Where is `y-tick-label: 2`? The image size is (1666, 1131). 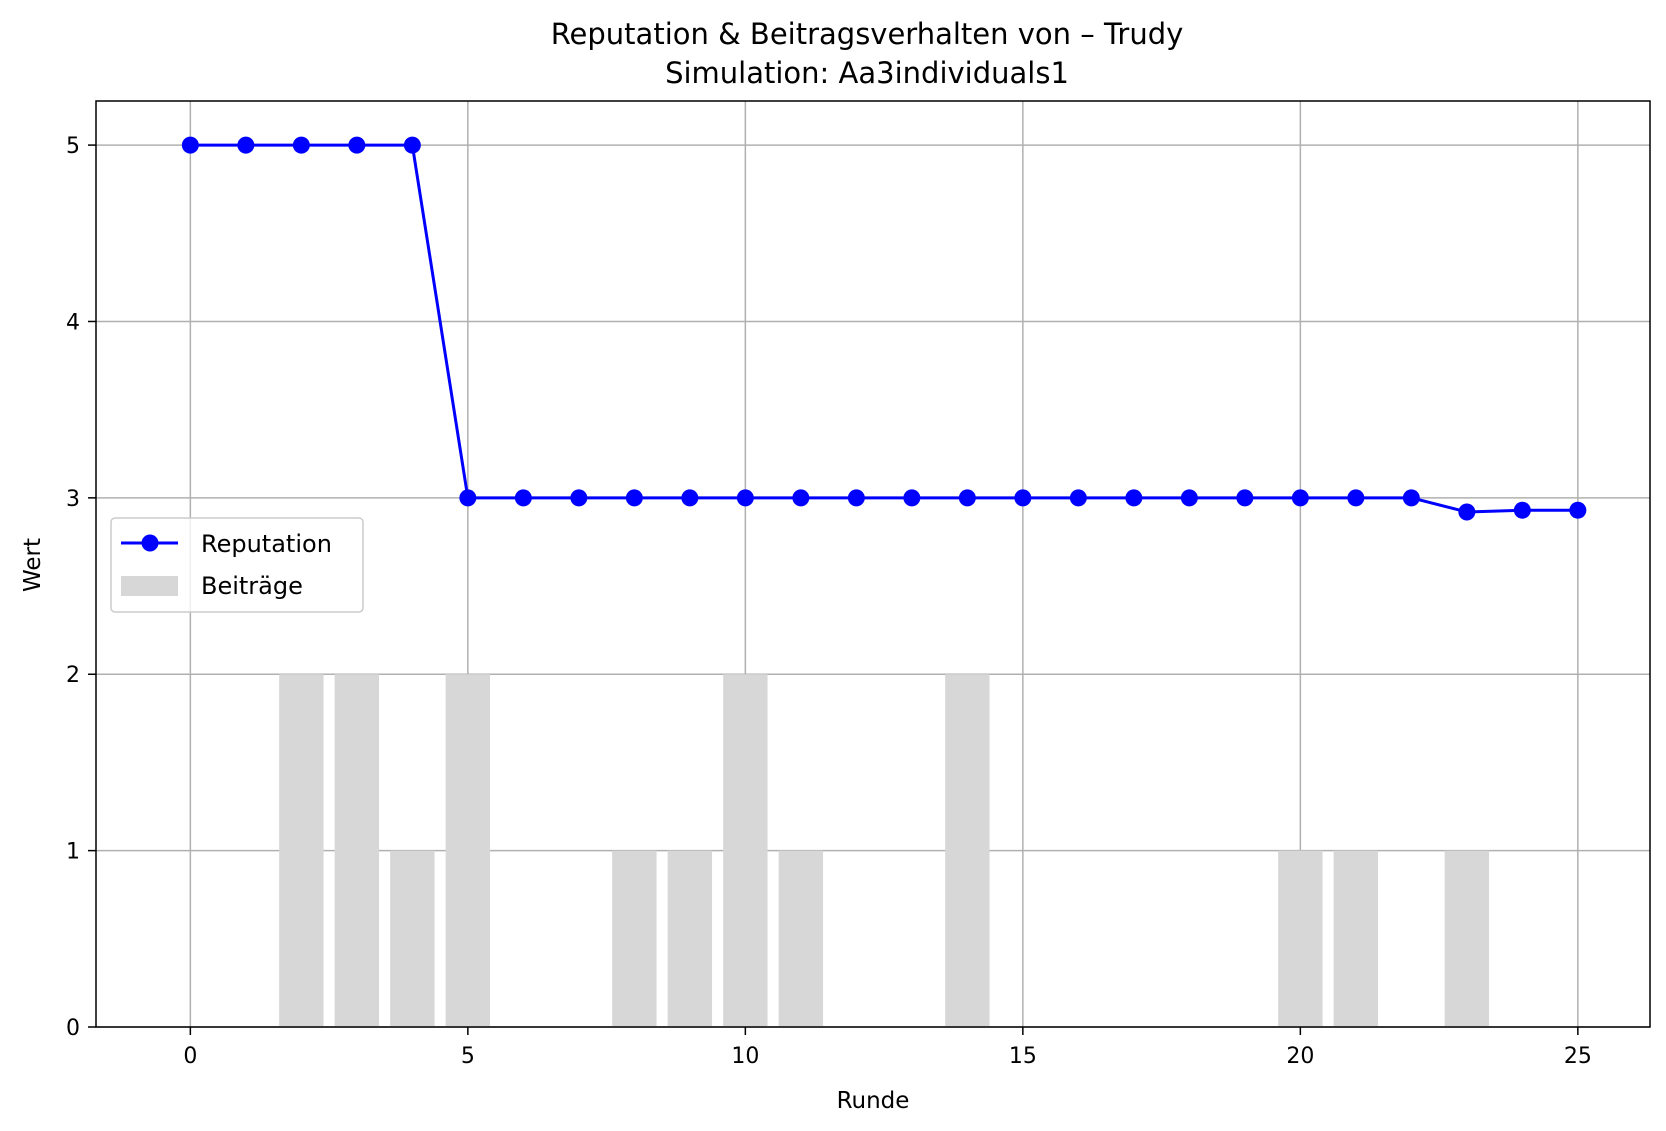 y-tick-label: 2 is located at coordinates (73, 675).